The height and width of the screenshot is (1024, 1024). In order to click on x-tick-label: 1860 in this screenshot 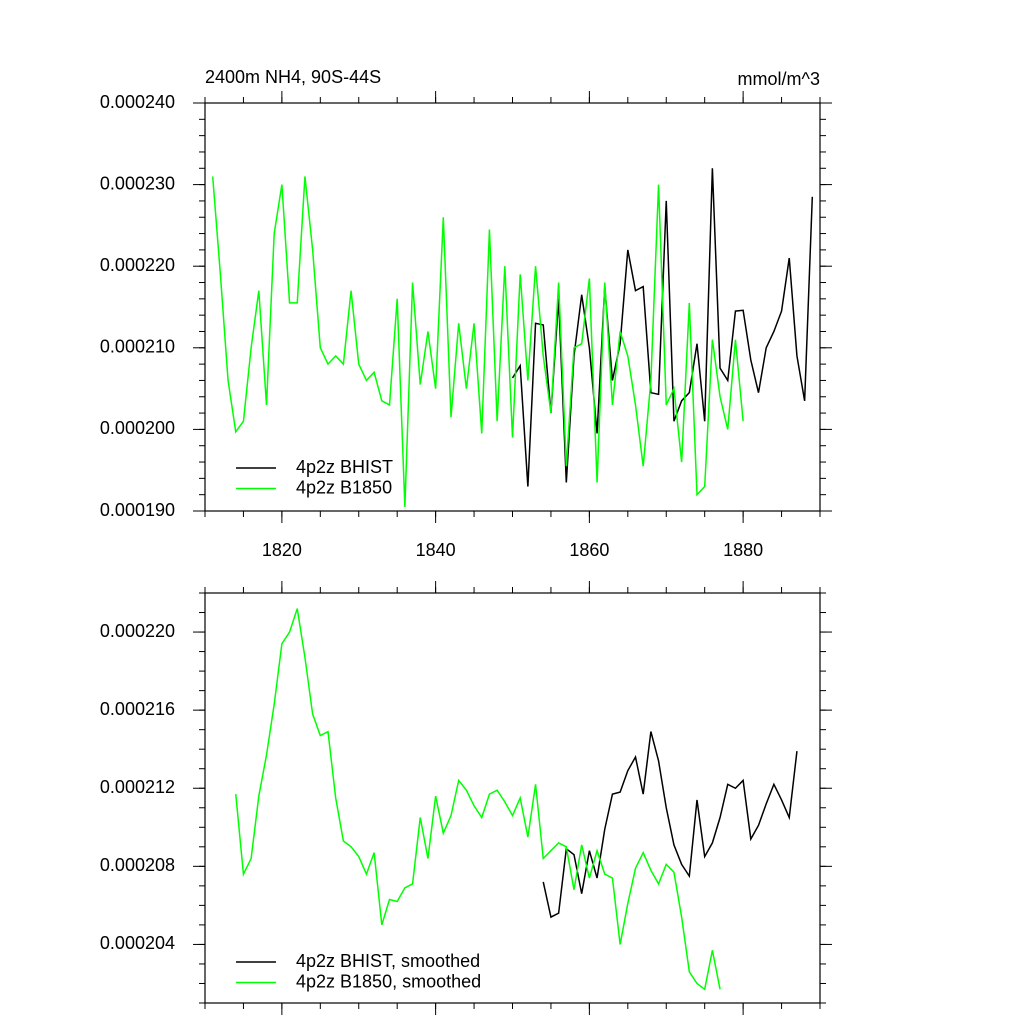, I will do `click(589, 550)`.